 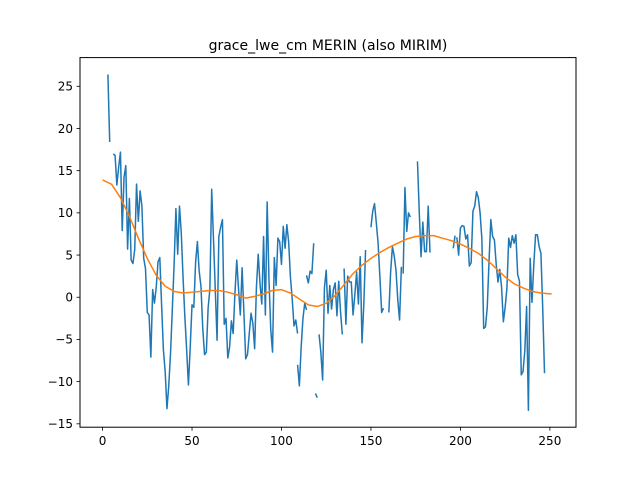 What do you see at coordinates (65, 171) in the screenshot?
I see `y-tick-label: 15` at bounding box center [65, 171].